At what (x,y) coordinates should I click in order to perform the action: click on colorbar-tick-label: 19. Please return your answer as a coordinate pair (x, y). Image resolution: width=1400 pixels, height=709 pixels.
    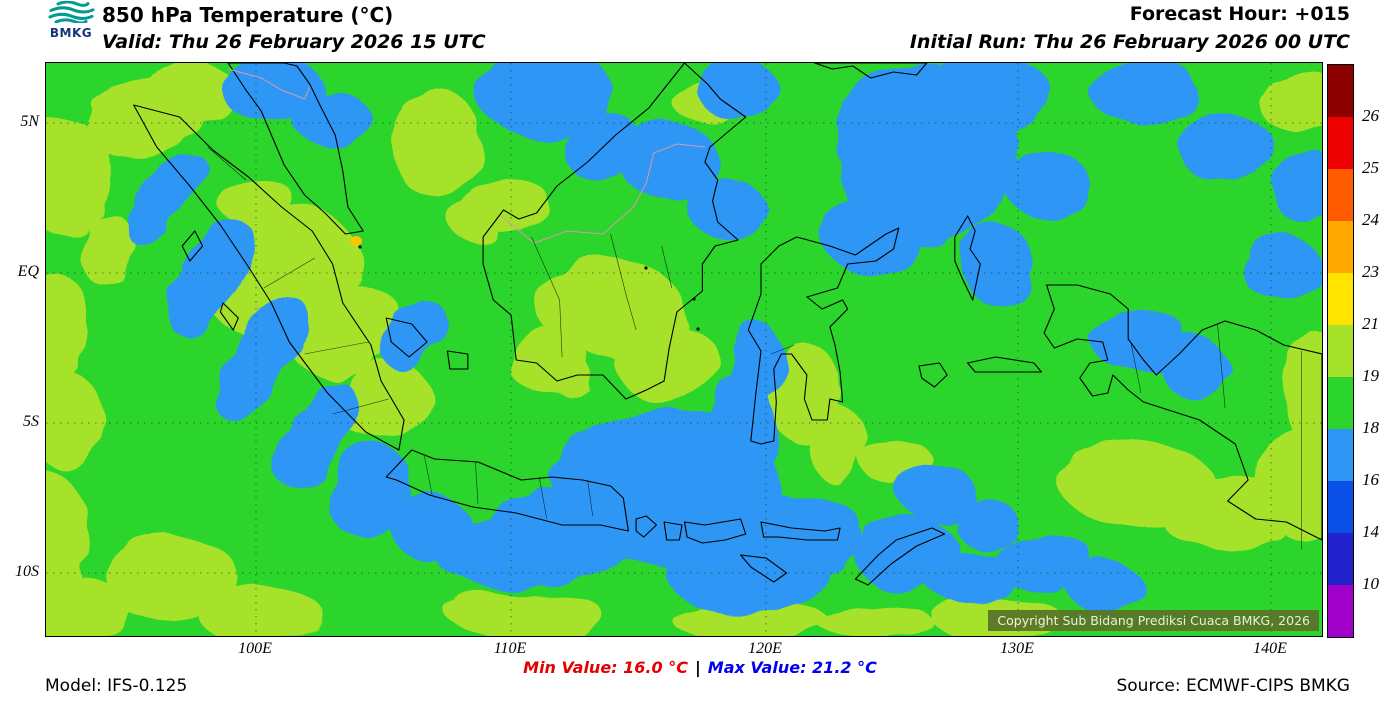
    Looking at the image, I should click on (1370, 375).